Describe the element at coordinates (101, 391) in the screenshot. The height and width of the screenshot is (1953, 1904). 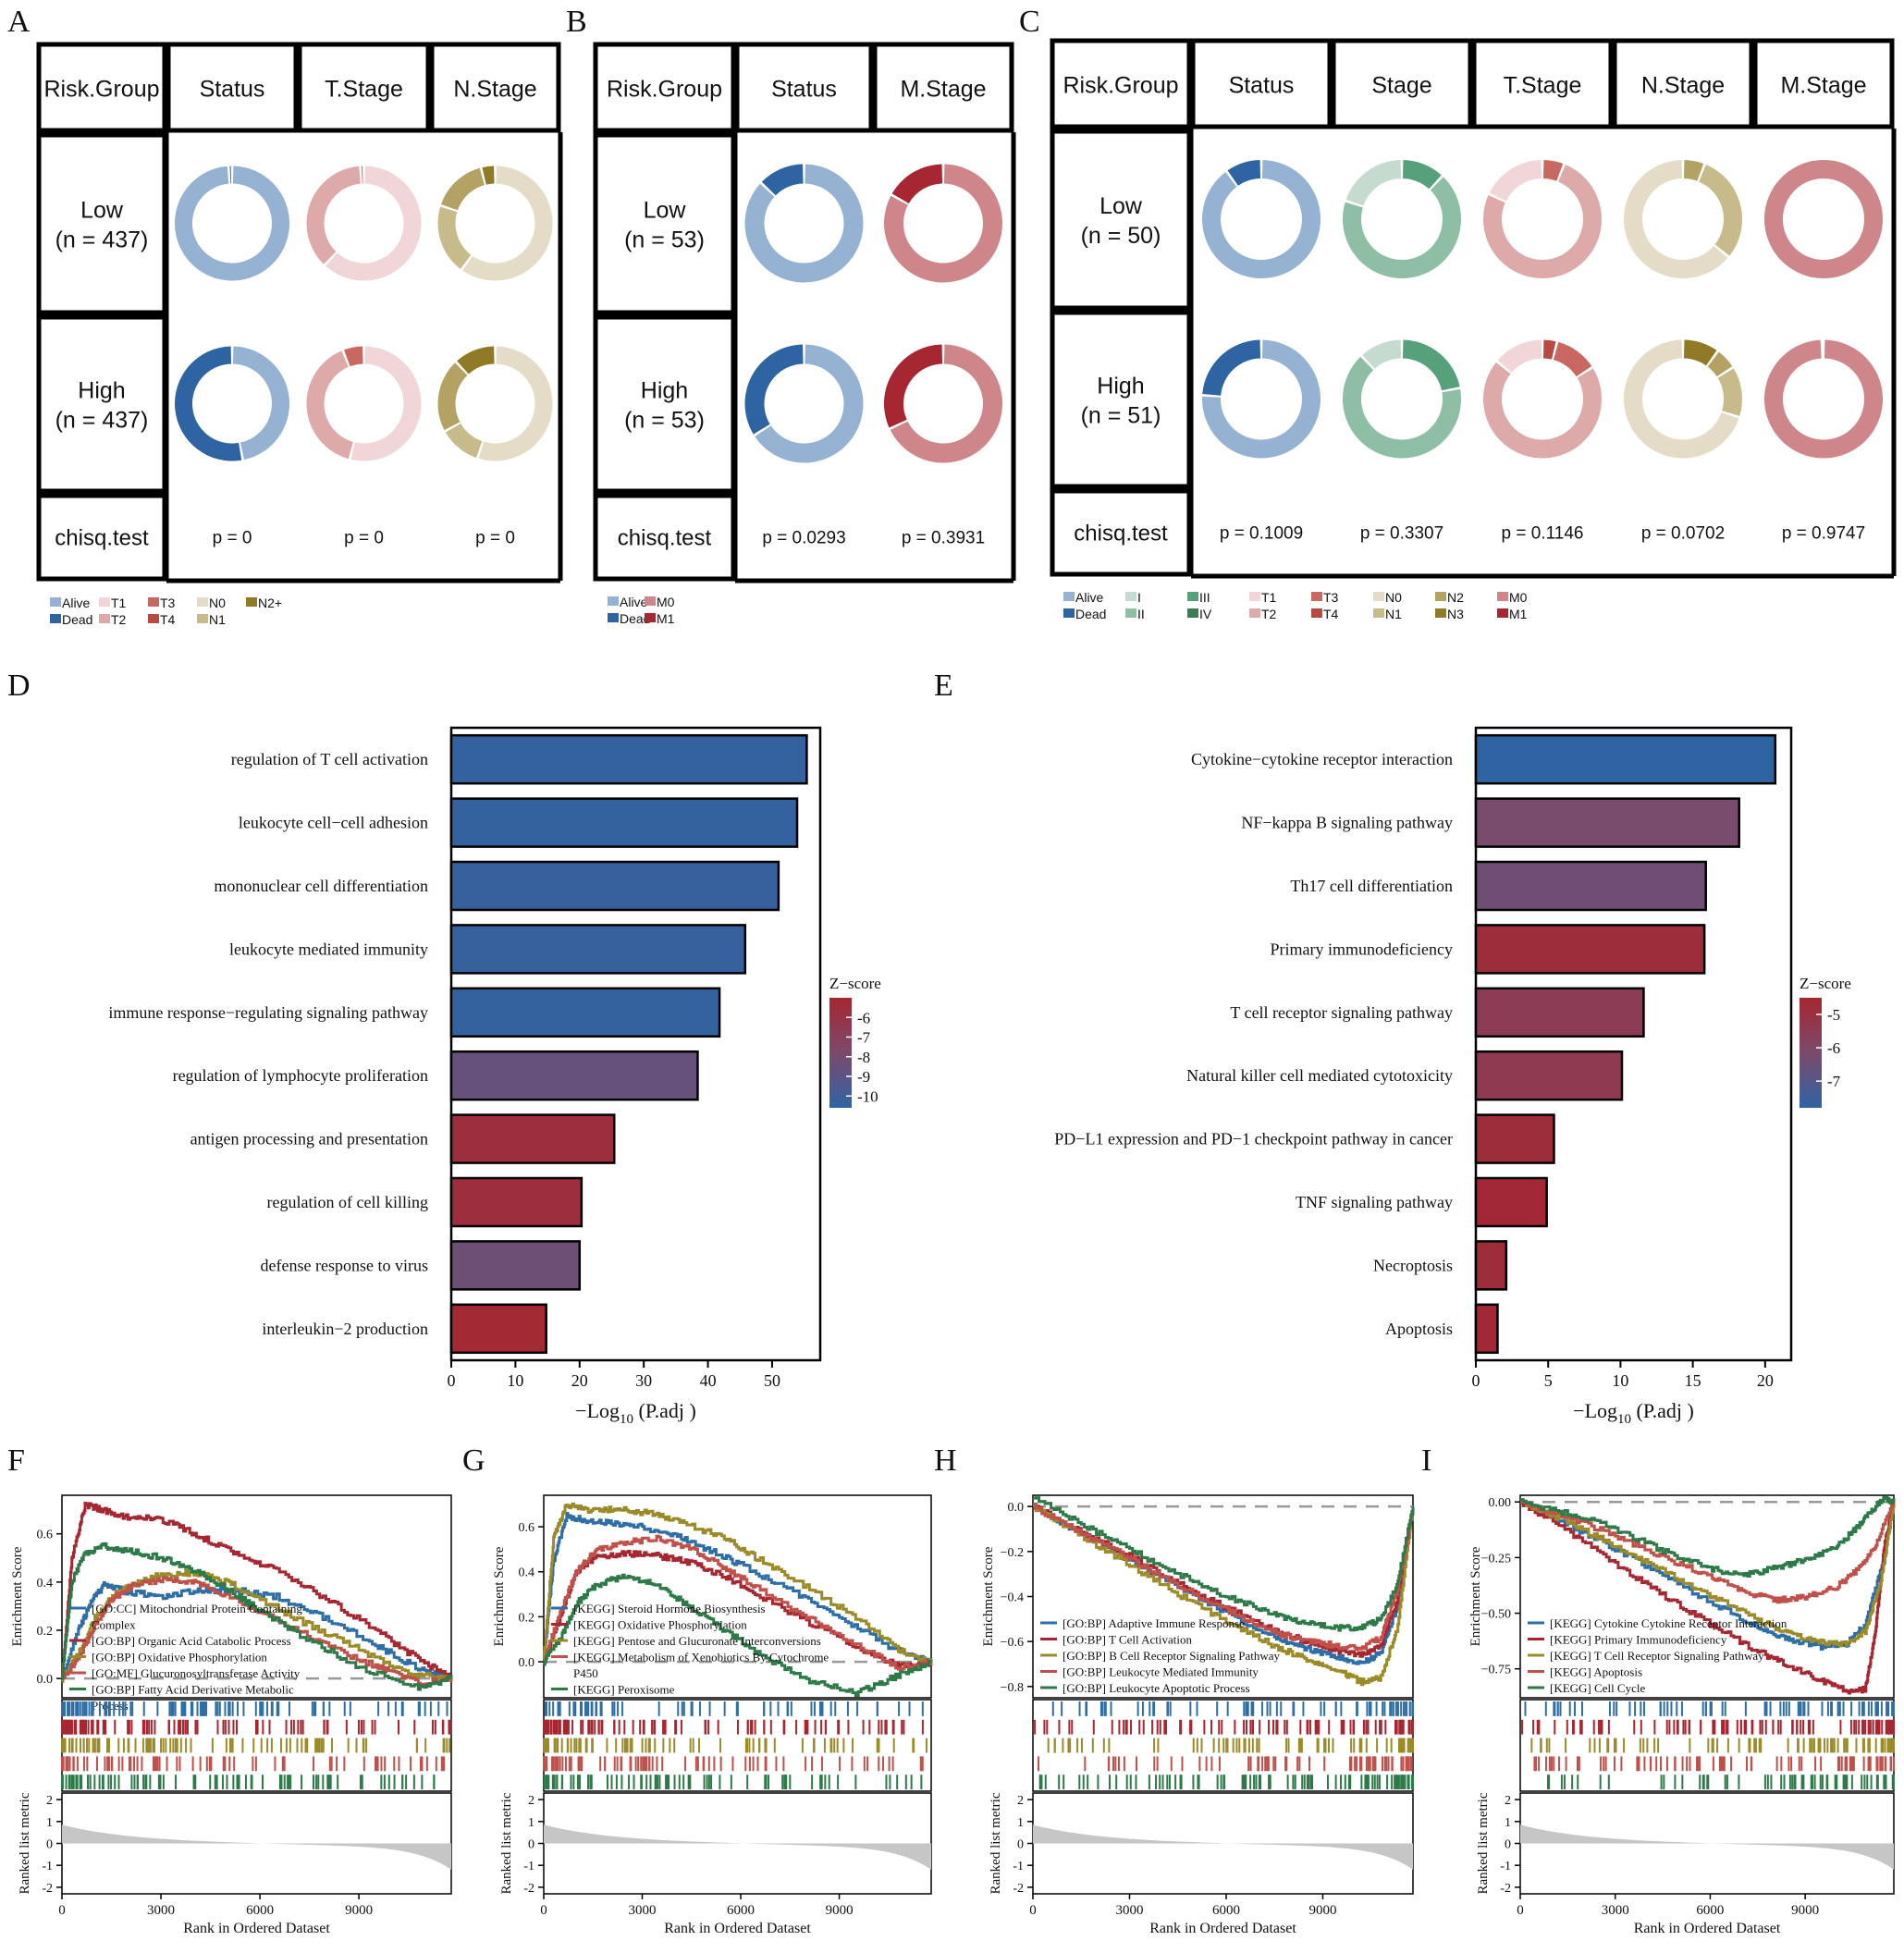
I see `risk-group-name: High` at that location.